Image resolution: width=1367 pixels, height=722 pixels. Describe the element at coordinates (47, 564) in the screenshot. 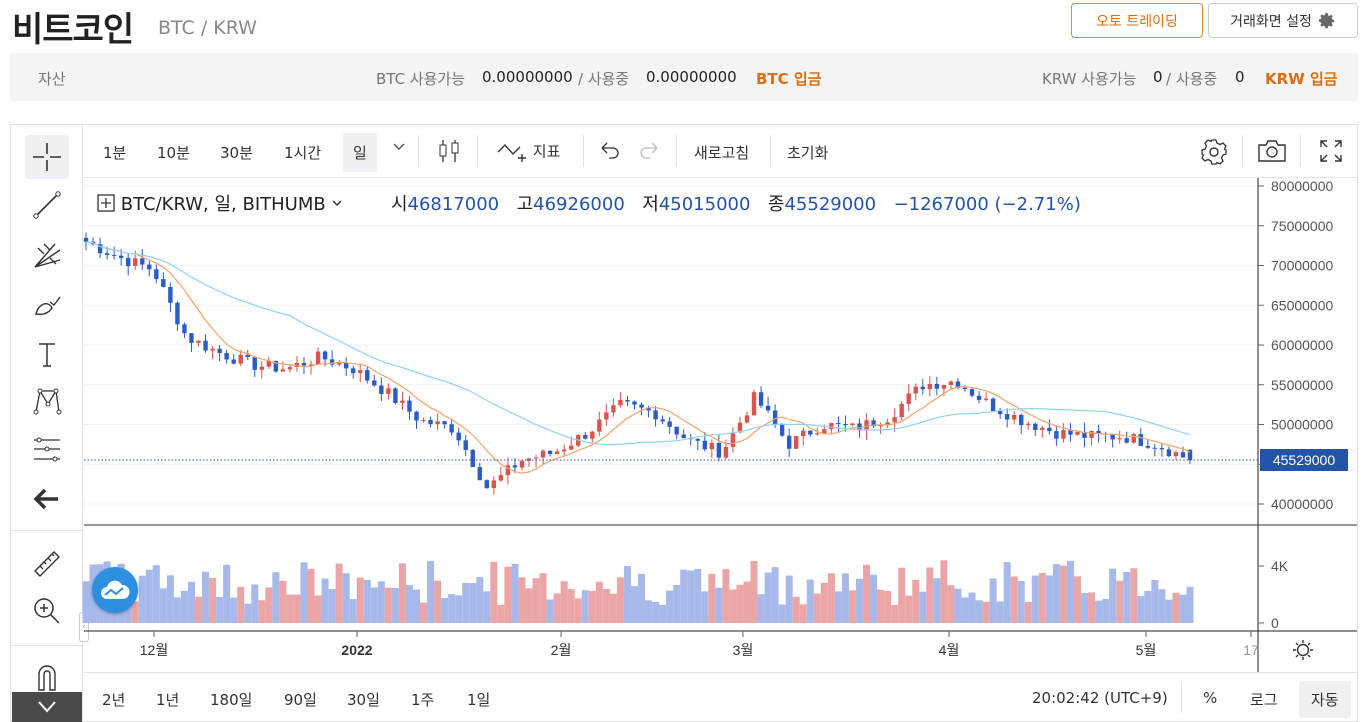

I see `ruler-icon` at that location.